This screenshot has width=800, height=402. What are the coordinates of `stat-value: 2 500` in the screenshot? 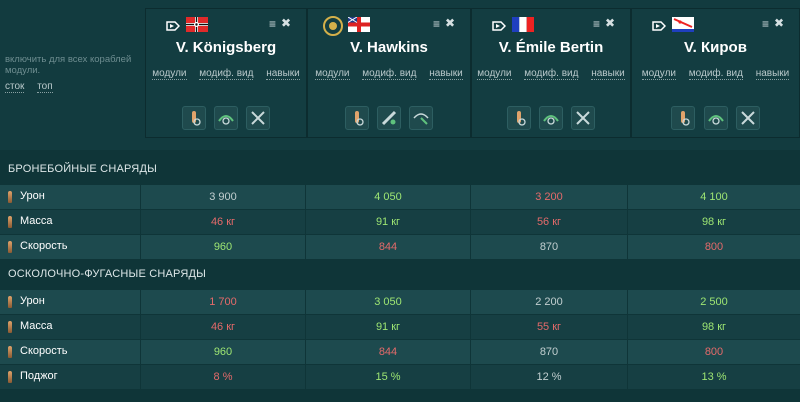 It's located at (713, 302).